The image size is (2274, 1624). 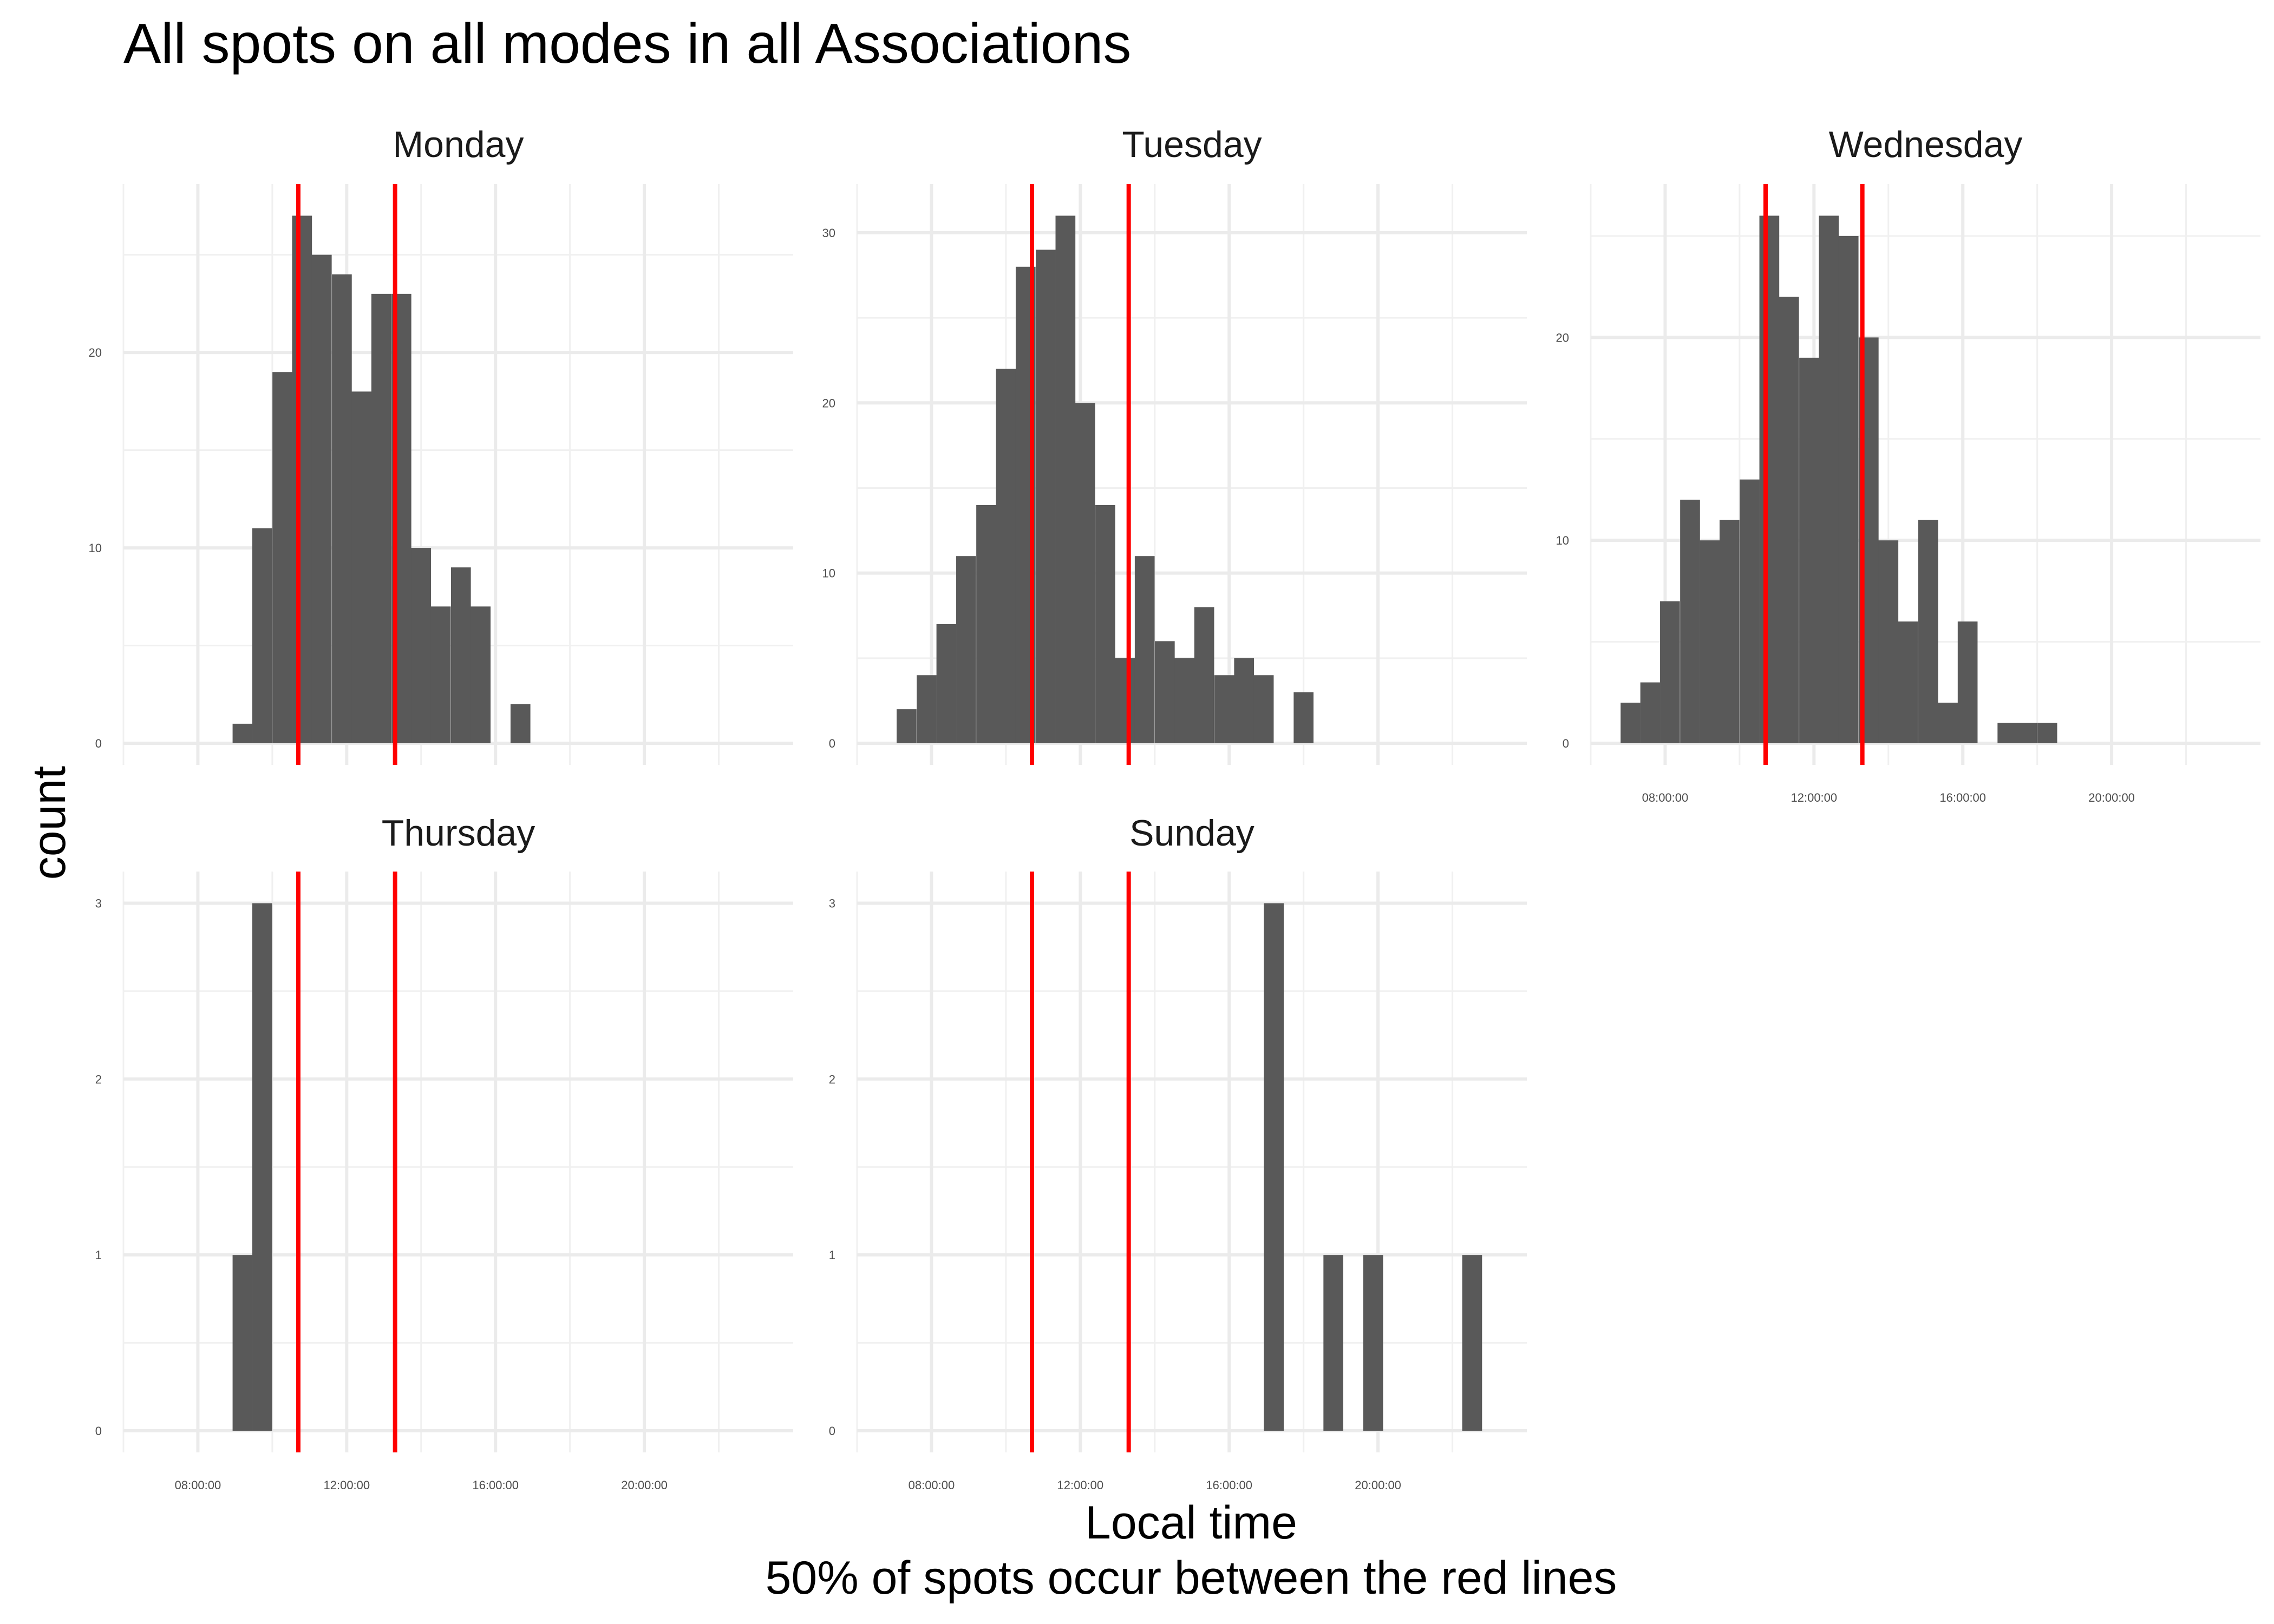 I want to click on facet-strip-label: Monday, so click(x=459, y=144).